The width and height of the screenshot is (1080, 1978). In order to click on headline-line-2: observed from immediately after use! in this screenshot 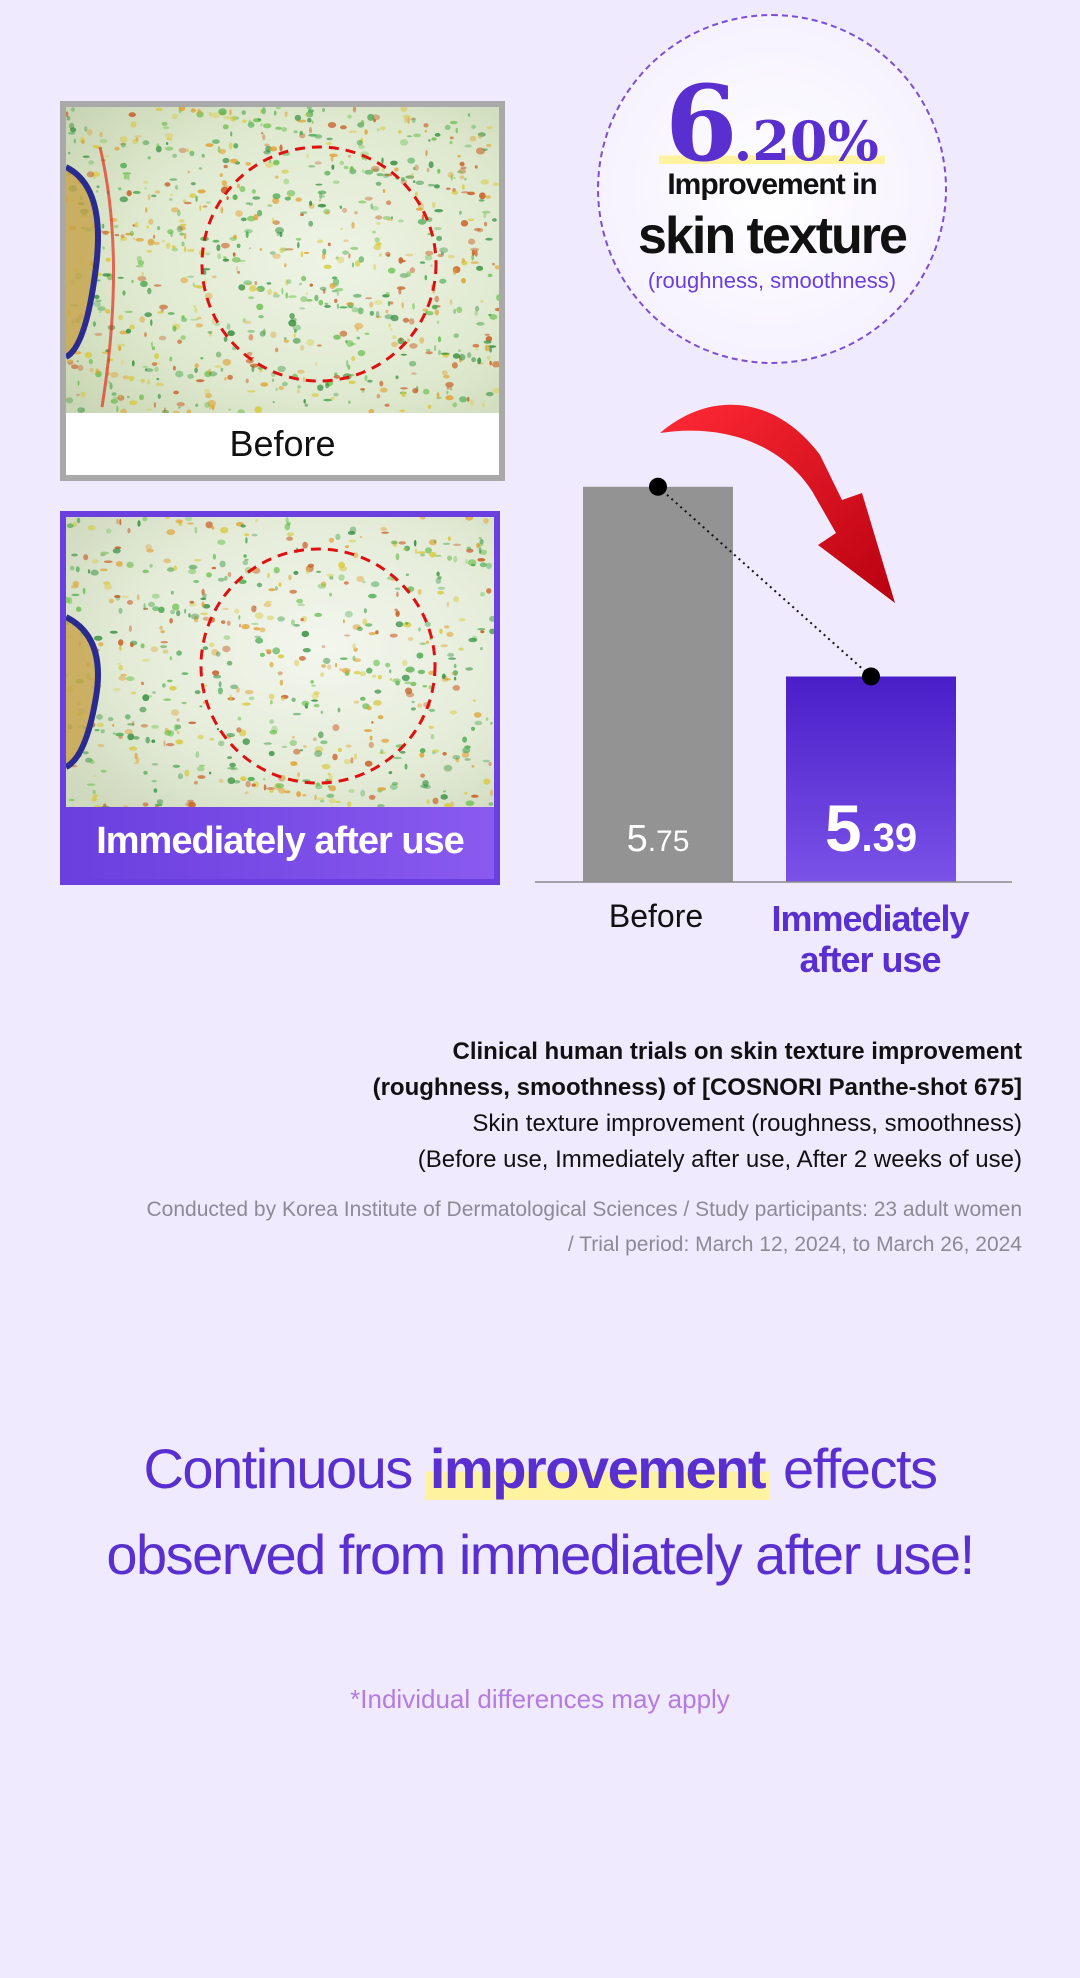, I will do `click(540, 1554)`.